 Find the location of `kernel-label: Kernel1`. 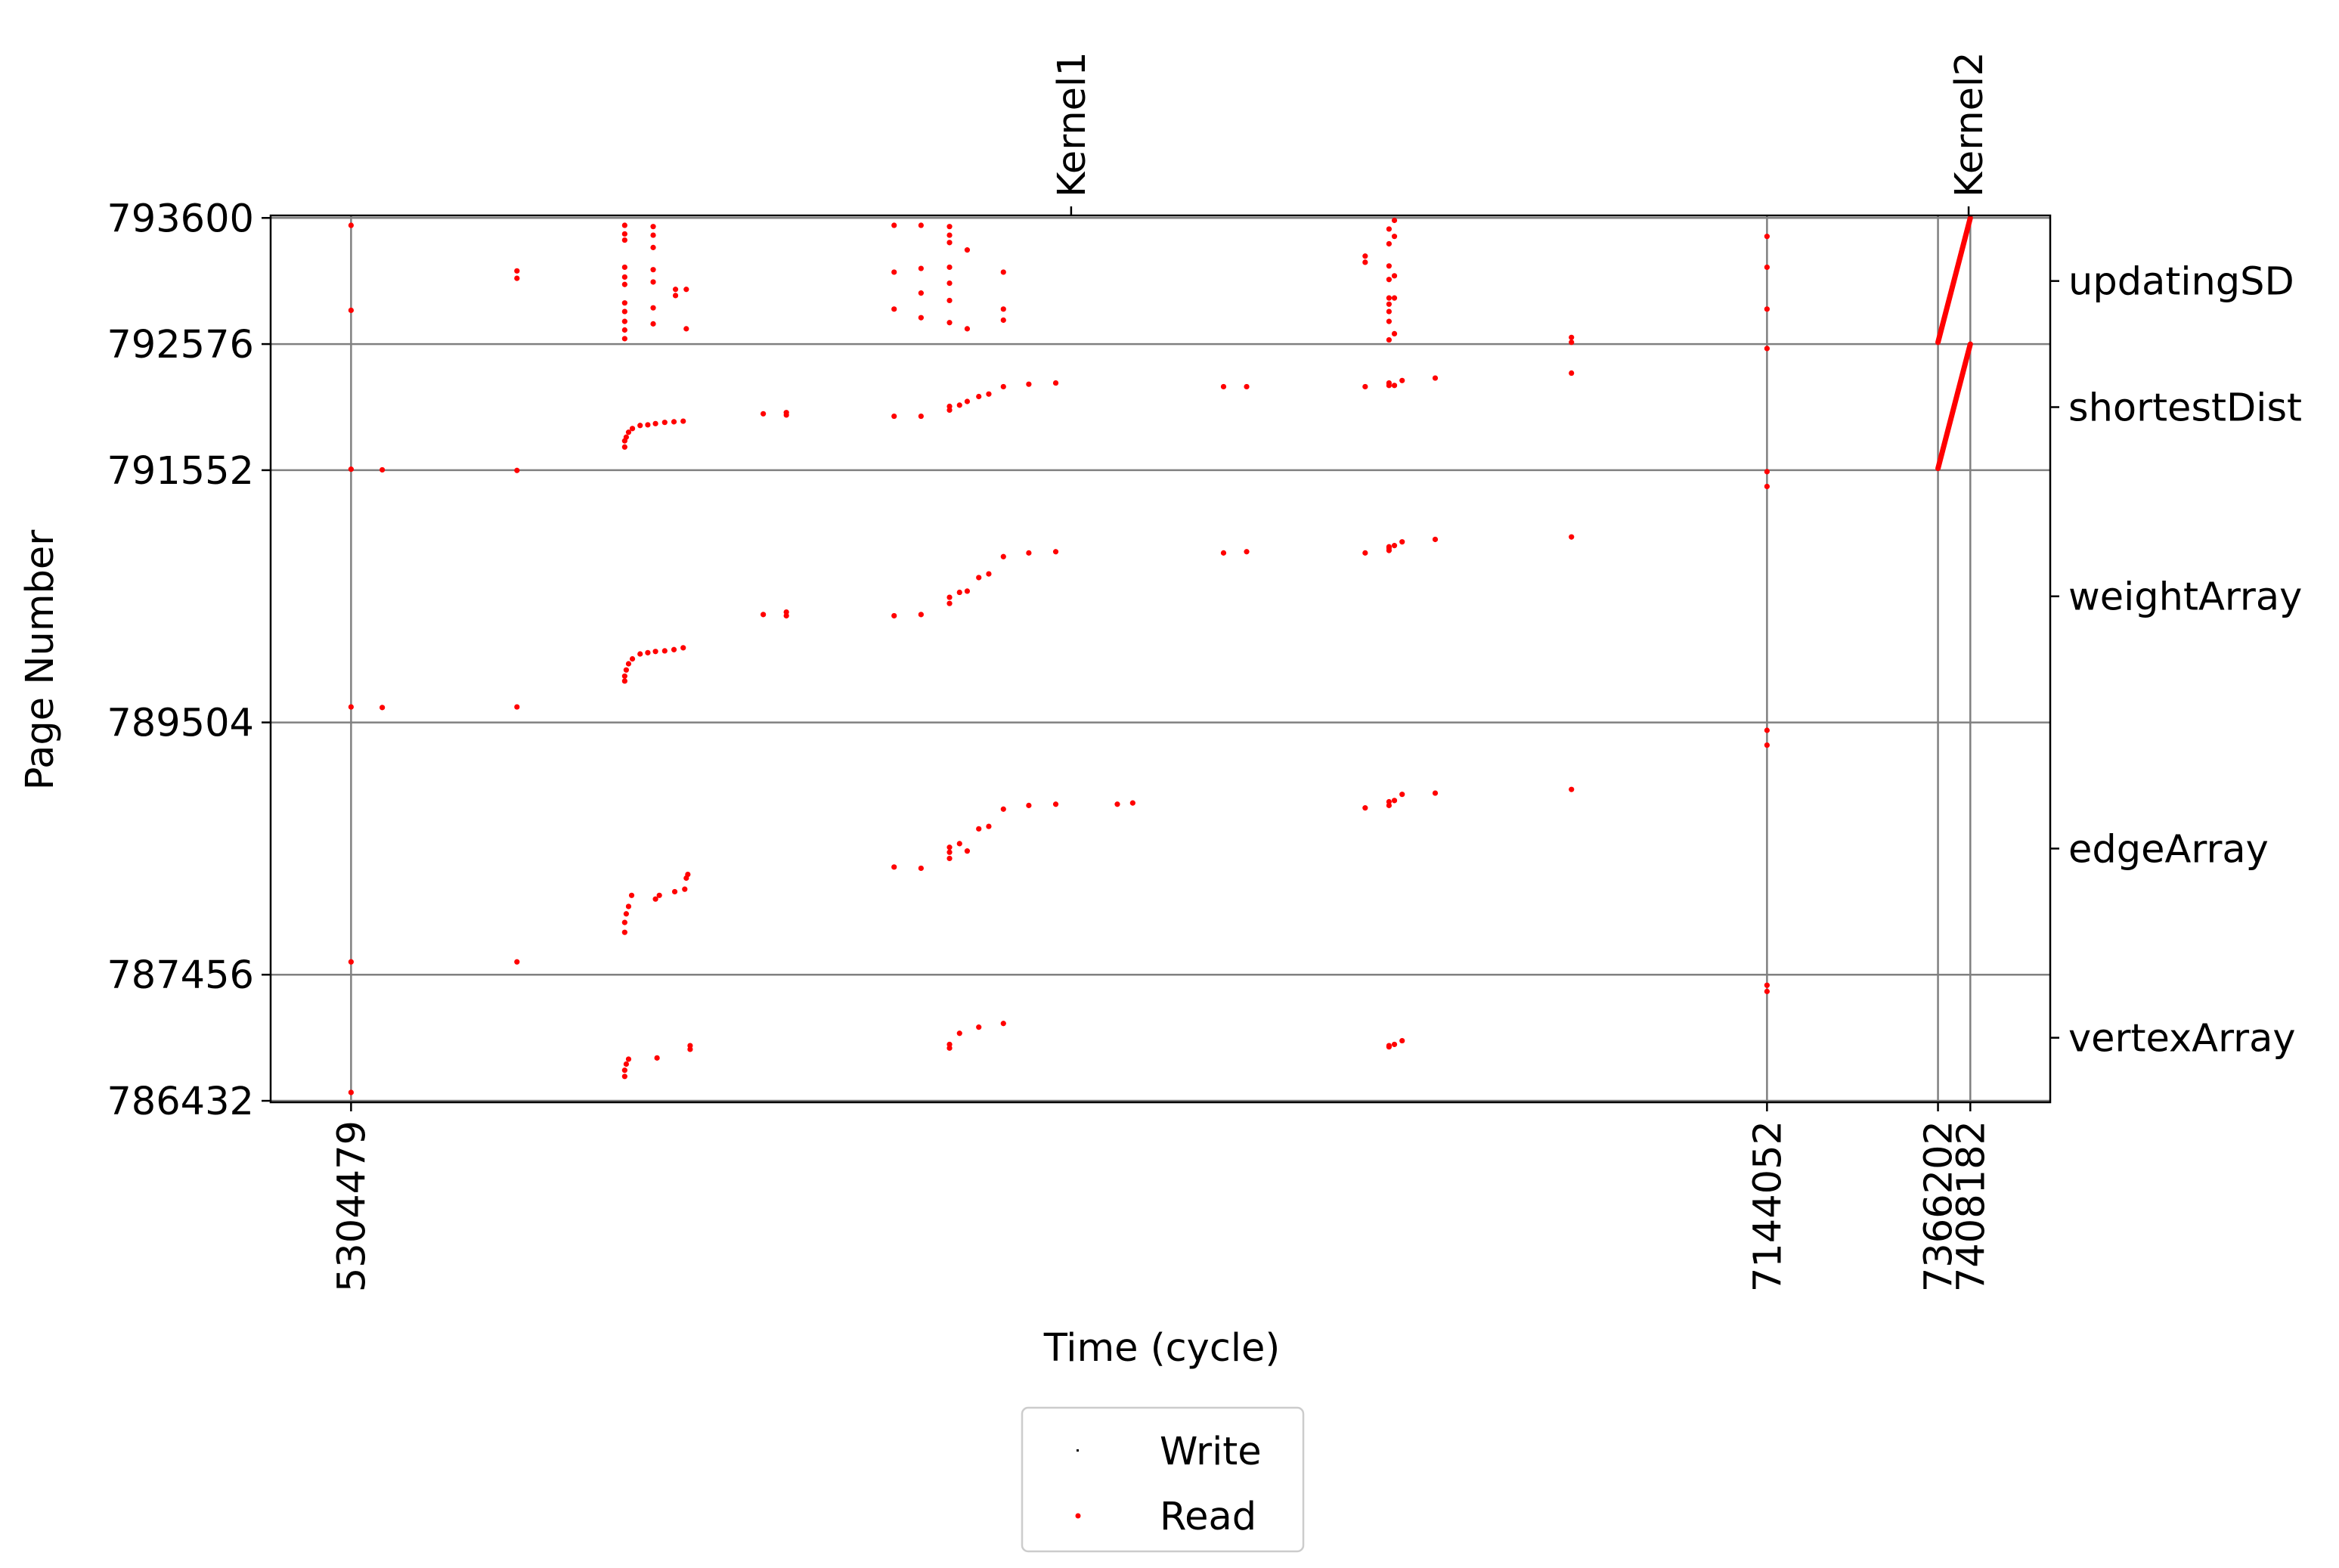

kernel-label: Kernel1 is located at coordinates (1072, 124).